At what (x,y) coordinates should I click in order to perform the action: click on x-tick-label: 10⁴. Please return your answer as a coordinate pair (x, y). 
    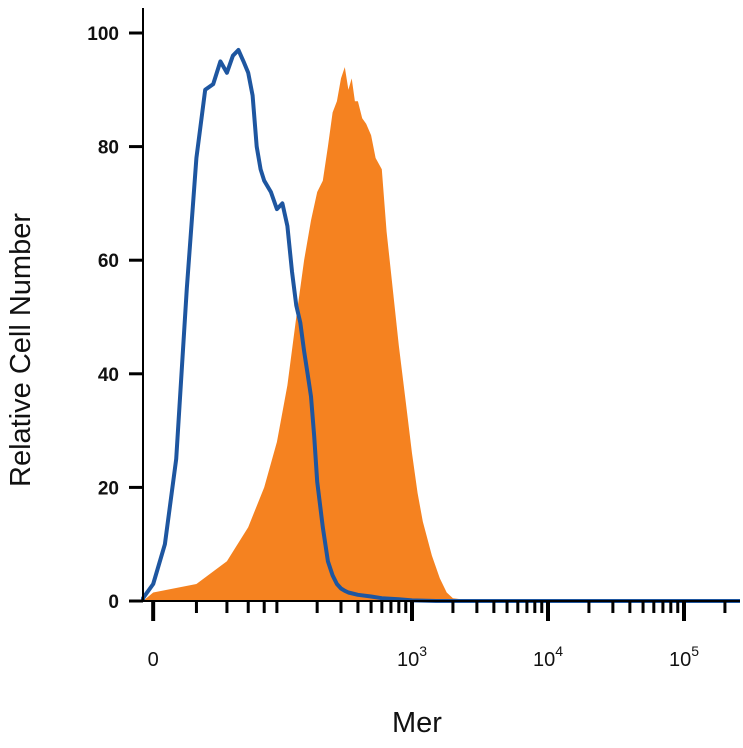
    Looking at the image, I should click on (548, 657).